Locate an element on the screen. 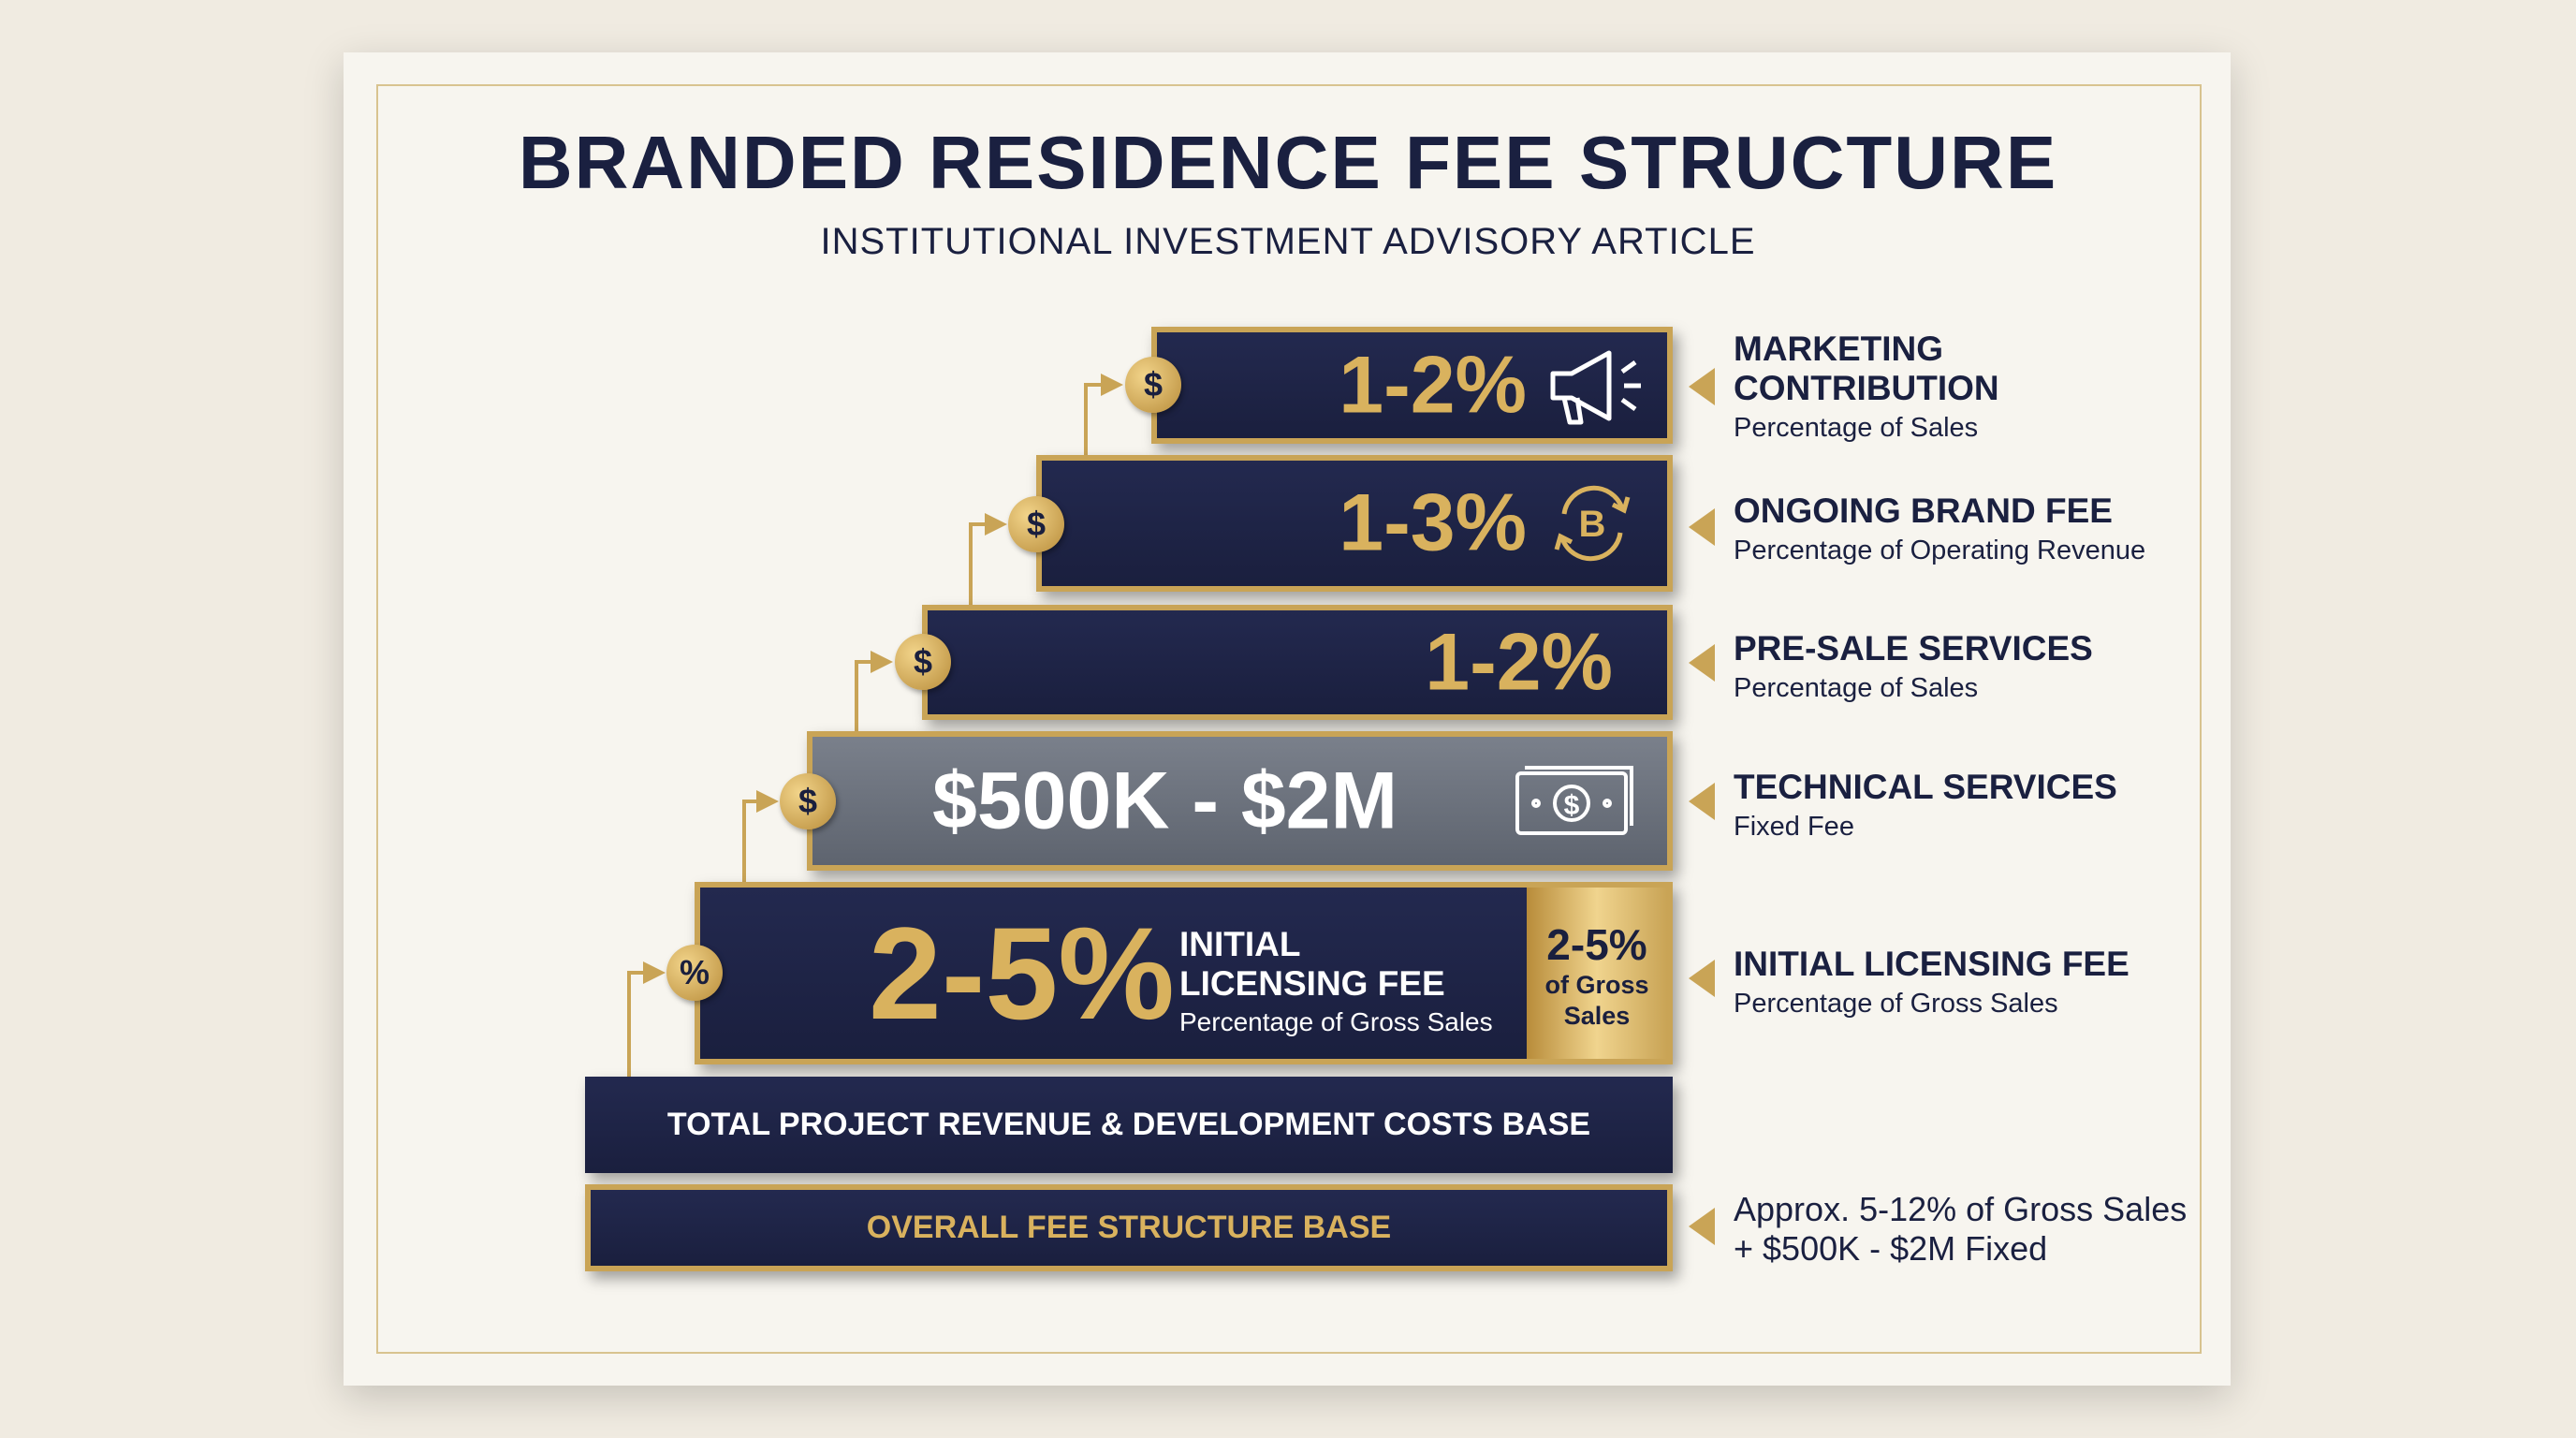 The image size is (2576, 1438). side-panel: 2-5% of Gross Sales is located at coordinates (1597, 973).